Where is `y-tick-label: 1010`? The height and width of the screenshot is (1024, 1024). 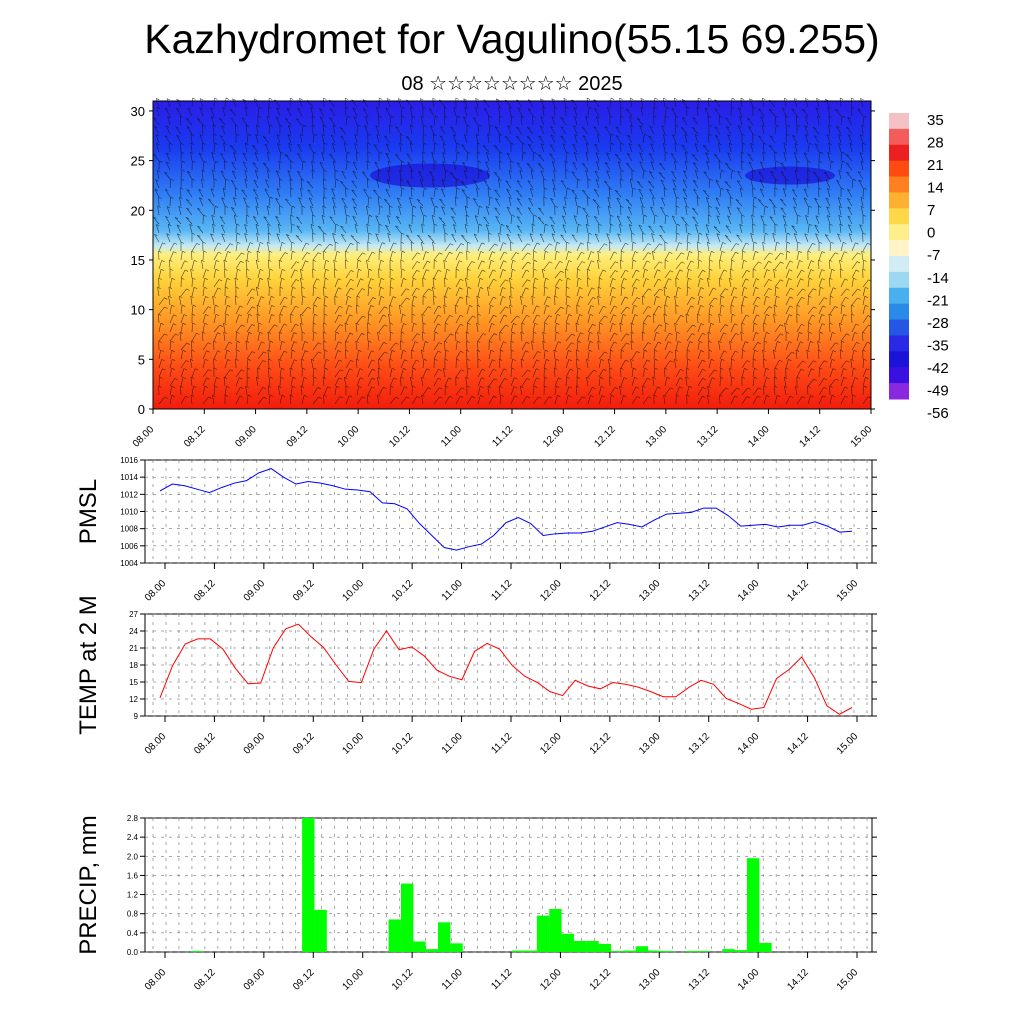 y-tick-label: 1010 is located at coordinates (129, 512).